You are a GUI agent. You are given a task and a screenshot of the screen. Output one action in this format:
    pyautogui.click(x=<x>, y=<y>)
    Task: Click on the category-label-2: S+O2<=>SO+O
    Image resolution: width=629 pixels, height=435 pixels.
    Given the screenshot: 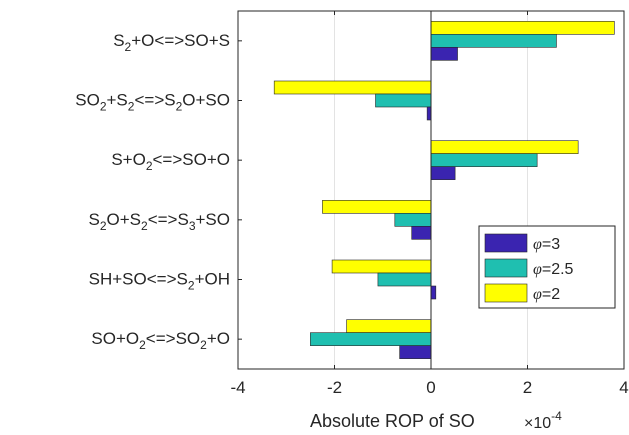 What is the action you would take?
    pyautogui.click(x=170, y=161)
    